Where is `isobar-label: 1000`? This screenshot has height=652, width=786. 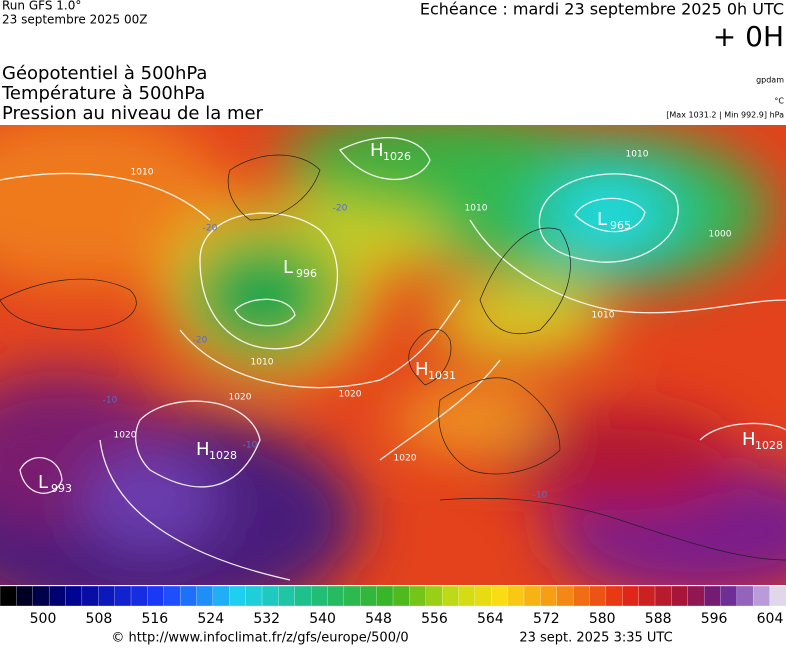 isobar-label: 1000 is located at coordinates (720, 235).